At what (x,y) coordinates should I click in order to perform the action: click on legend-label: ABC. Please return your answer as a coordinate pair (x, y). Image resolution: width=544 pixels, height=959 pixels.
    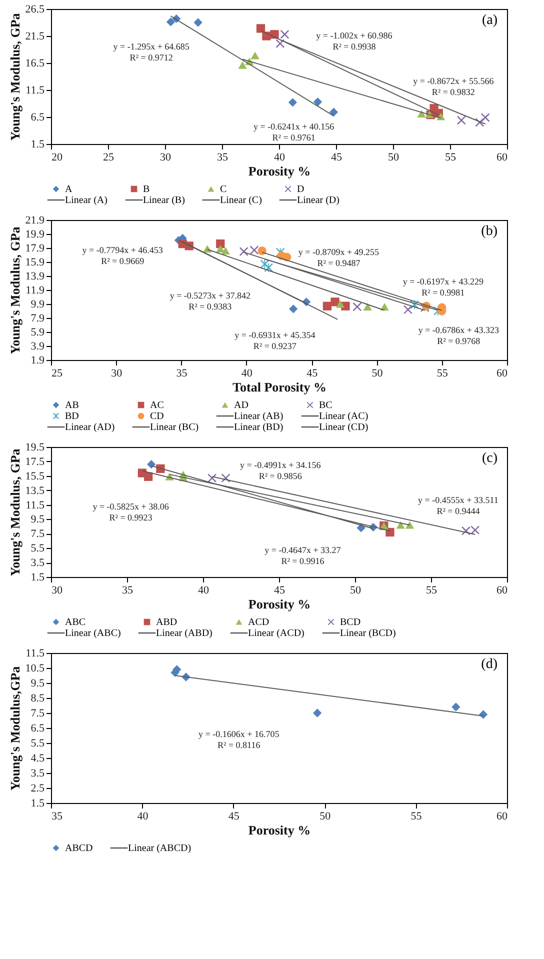
    Looking at the image, I should click on (75, 622).